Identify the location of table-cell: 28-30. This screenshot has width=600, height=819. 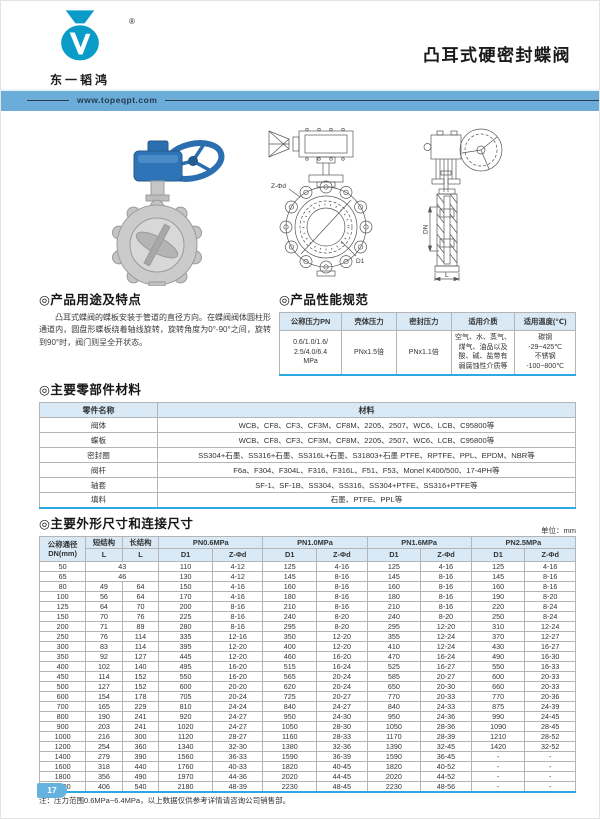
(342, 726).